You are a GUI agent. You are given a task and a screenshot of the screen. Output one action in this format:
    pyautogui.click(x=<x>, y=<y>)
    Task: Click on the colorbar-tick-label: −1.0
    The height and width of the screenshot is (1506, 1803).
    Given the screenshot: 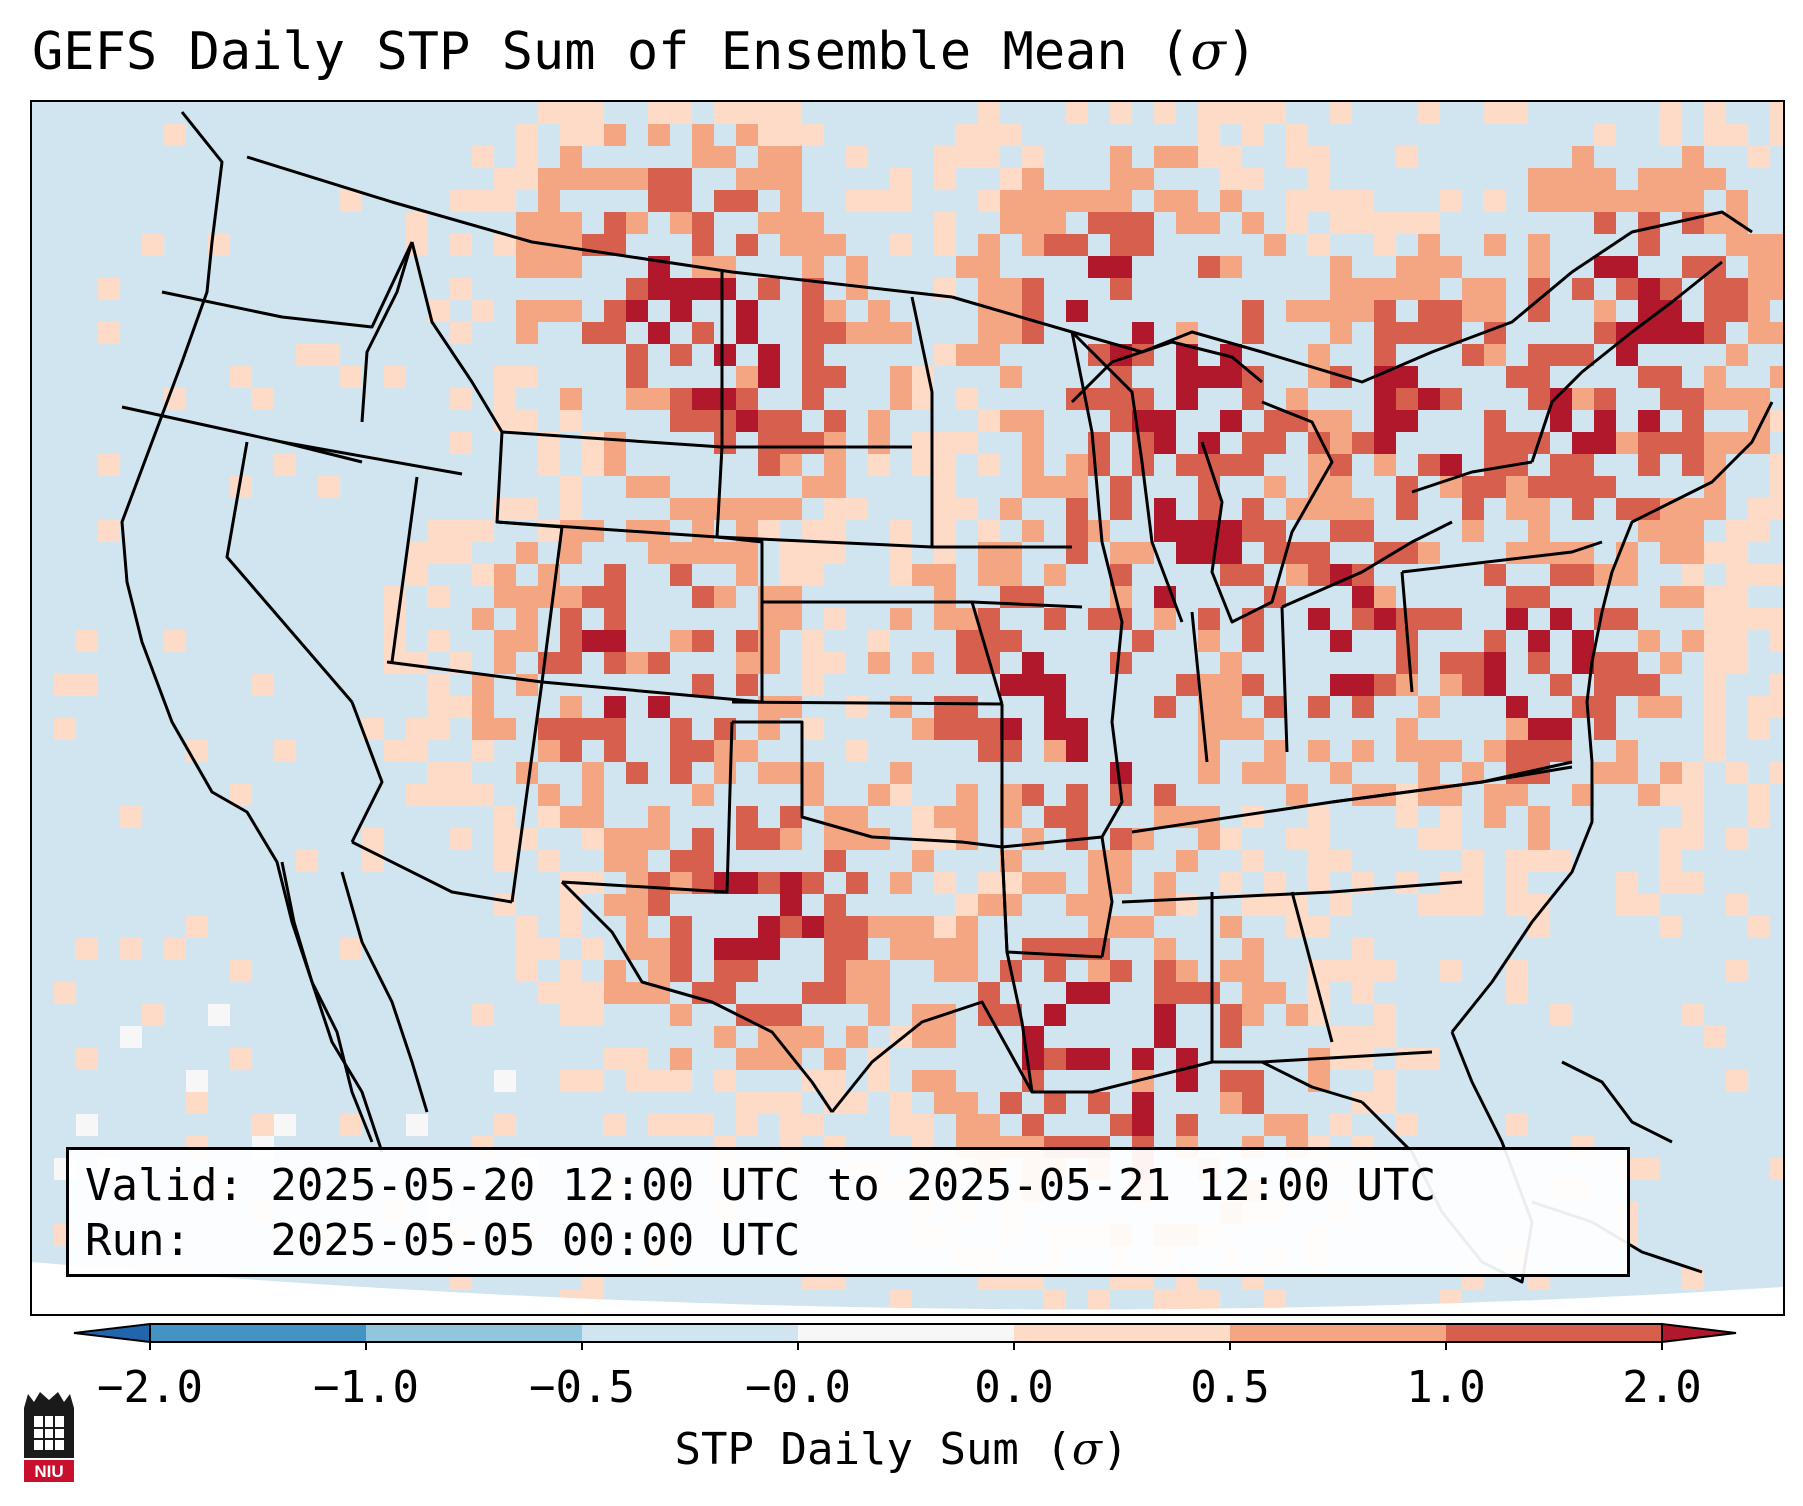 What is the action you would take?
    pyautogui.click(x=366, y=1387)
    